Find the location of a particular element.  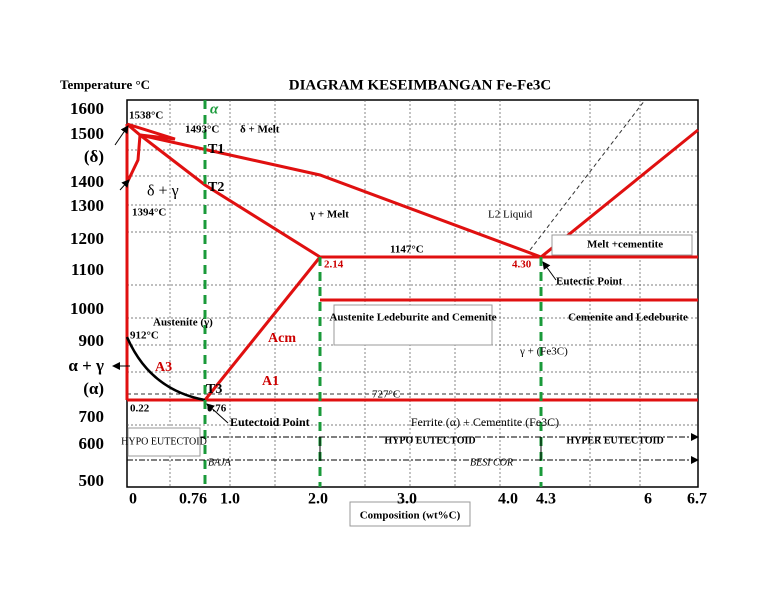

x-label: 2.0 is located at coordinates (318, 499).